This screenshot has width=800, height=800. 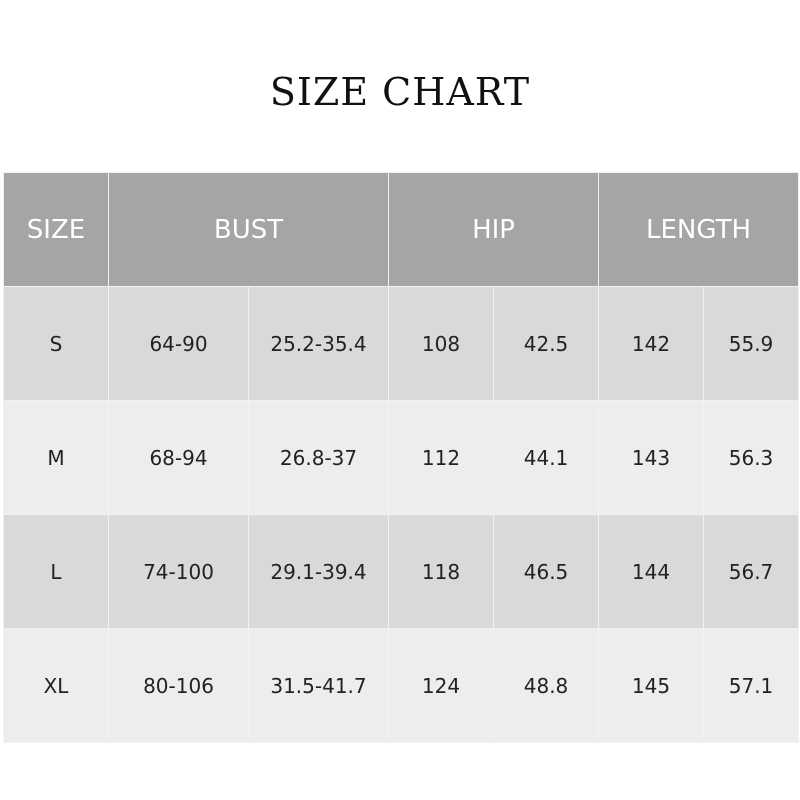 What do you see at coordinates (248, 229) in the screenshot?
I see `header-bust: BUST` at bounding box center [248, 229].